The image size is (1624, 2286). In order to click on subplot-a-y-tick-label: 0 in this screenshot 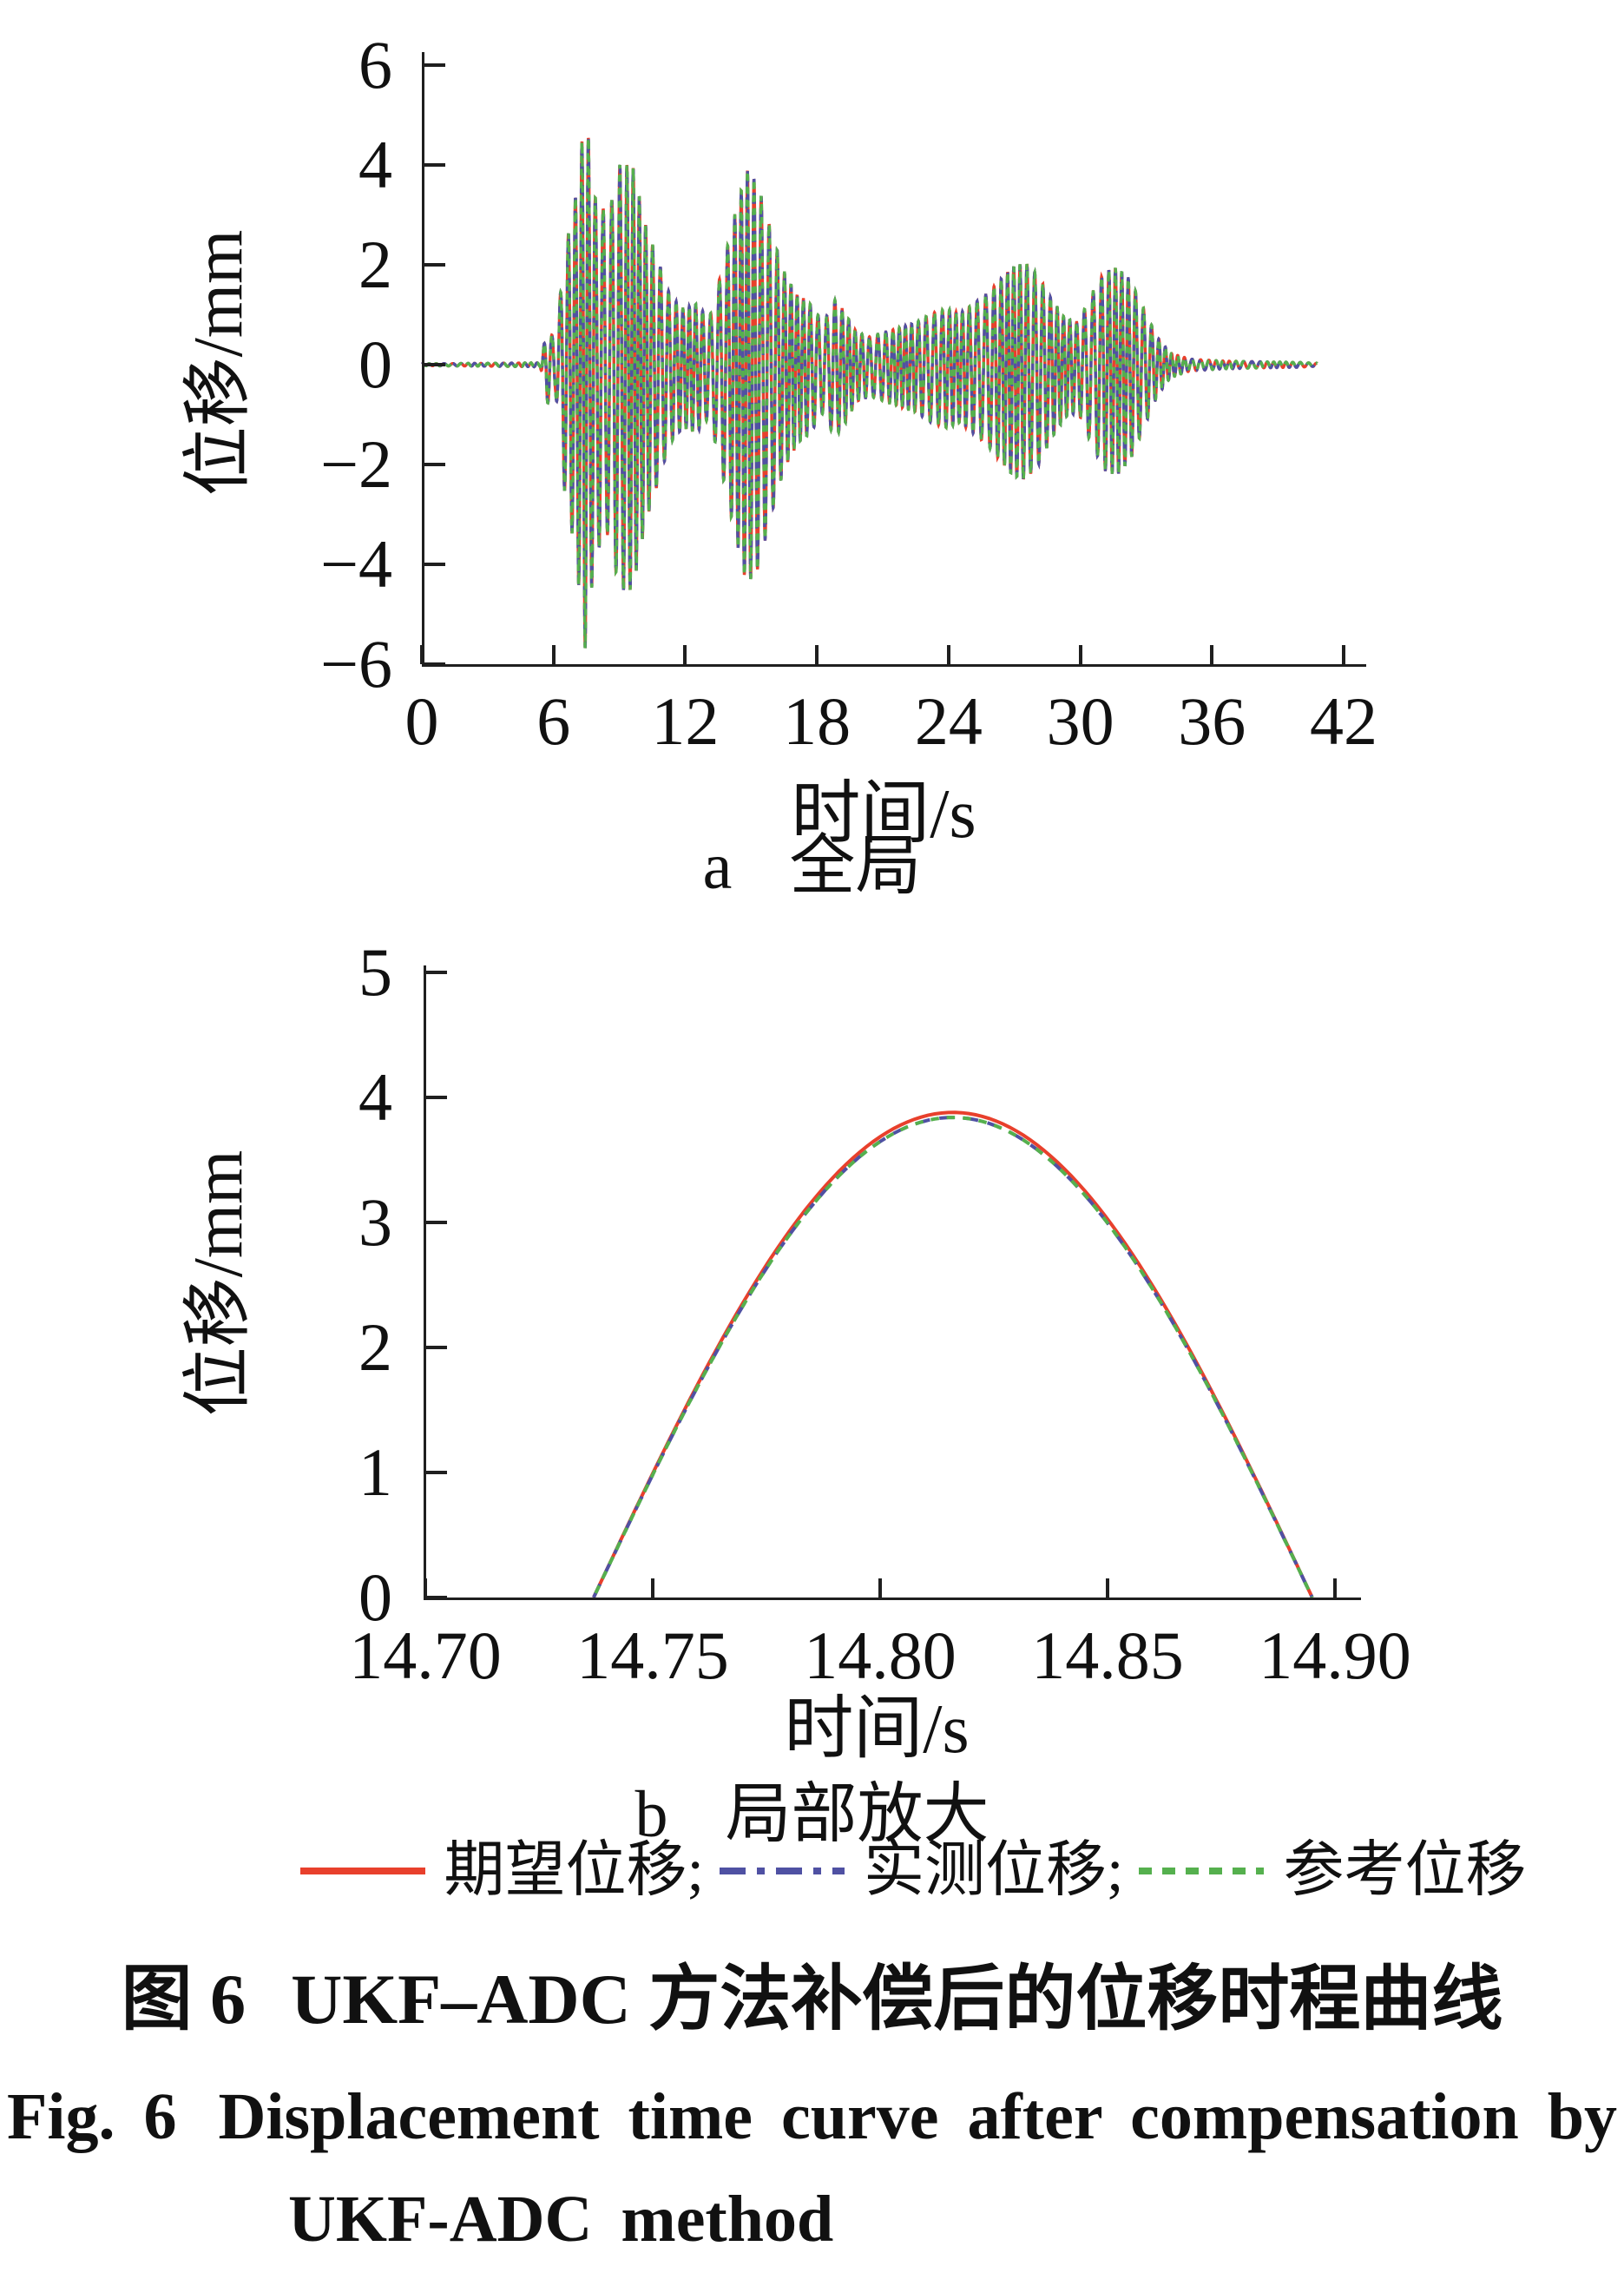, I will do `click(375, 364)`.